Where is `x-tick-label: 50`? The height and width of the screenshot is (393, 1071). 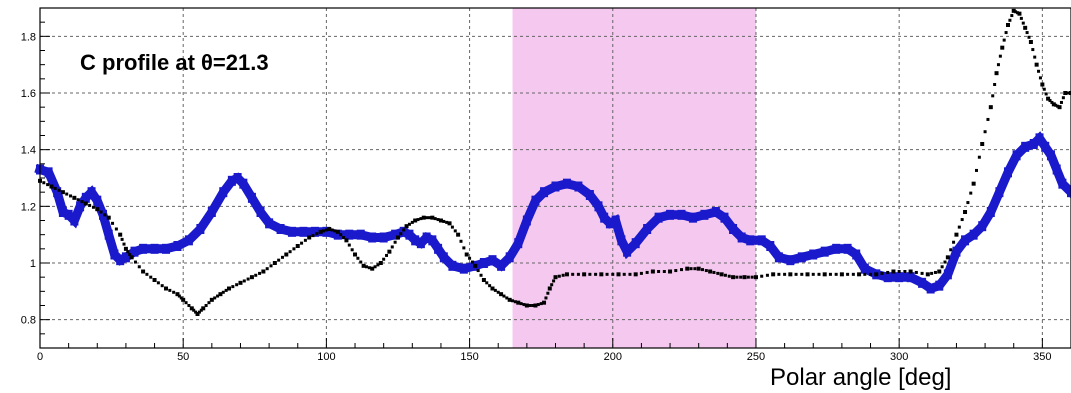
x-tick-label: 50 is located at coordinates (183, 357).